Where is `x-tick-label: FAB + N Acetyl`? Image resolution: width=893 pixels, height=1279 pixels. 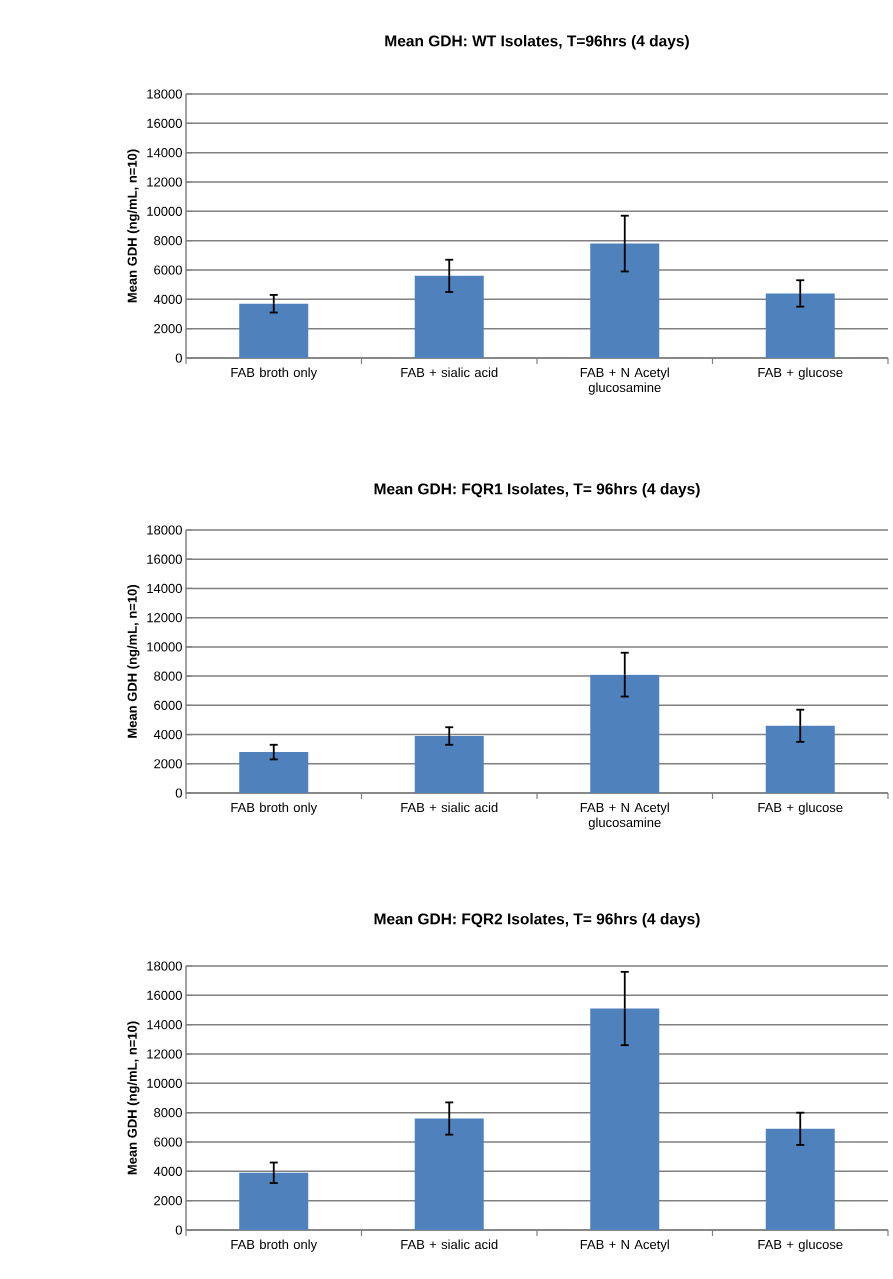 x-tick-label: FAB + N Acetyl is located at coordinates (624, 1245).